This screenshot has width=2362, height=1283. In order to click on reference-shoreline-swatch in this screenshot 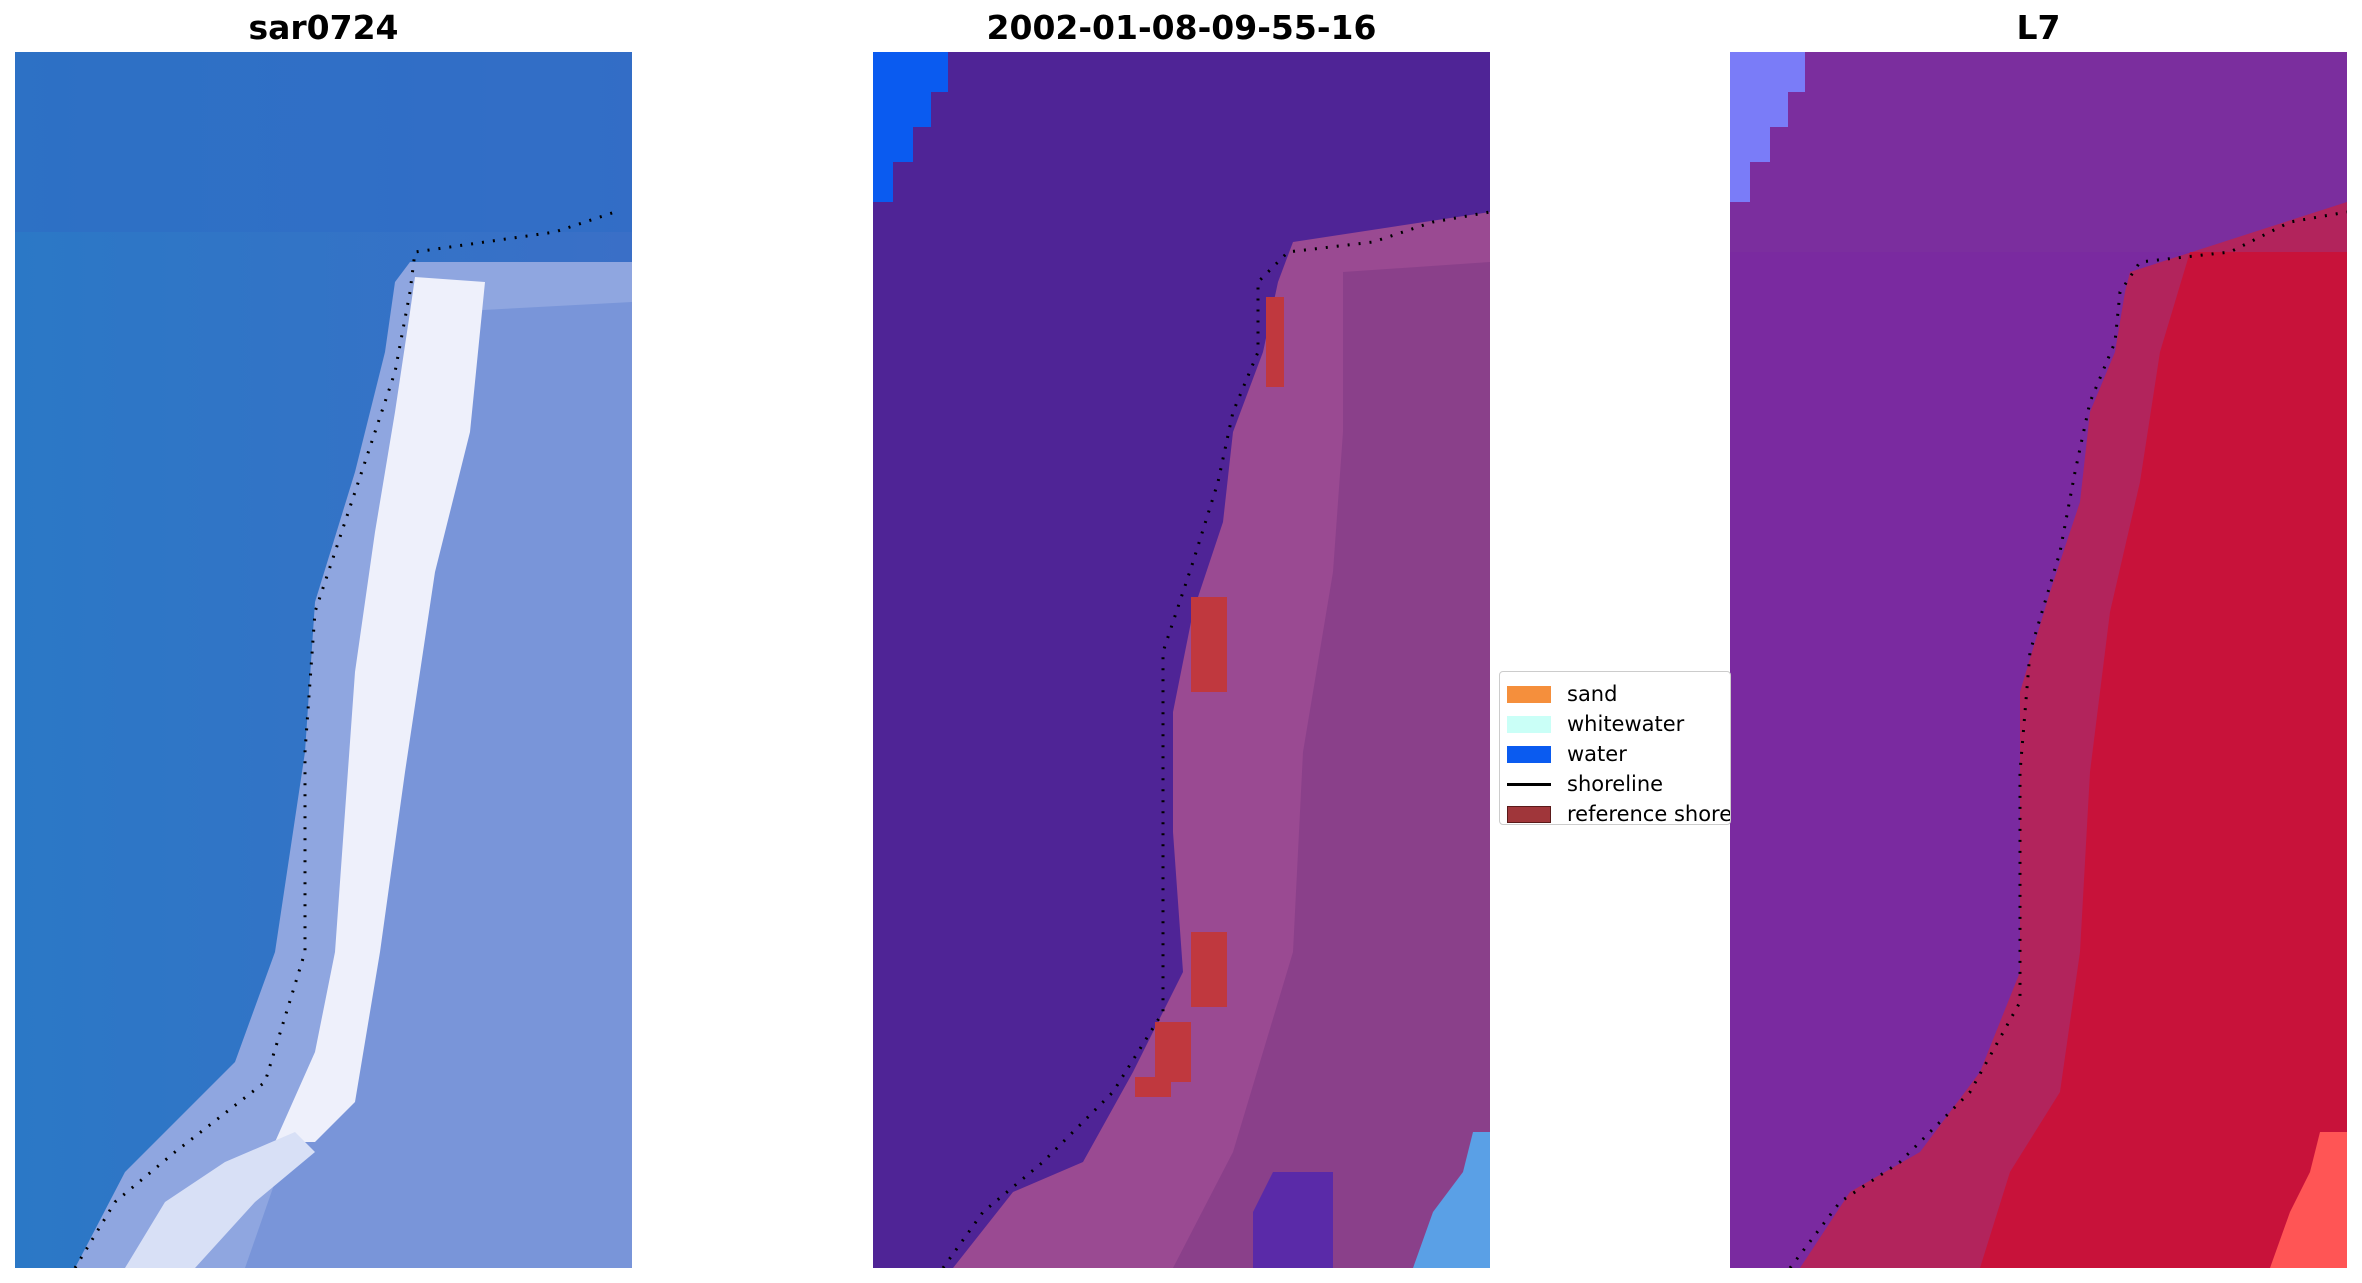, I will do `click(1529, 814)`.